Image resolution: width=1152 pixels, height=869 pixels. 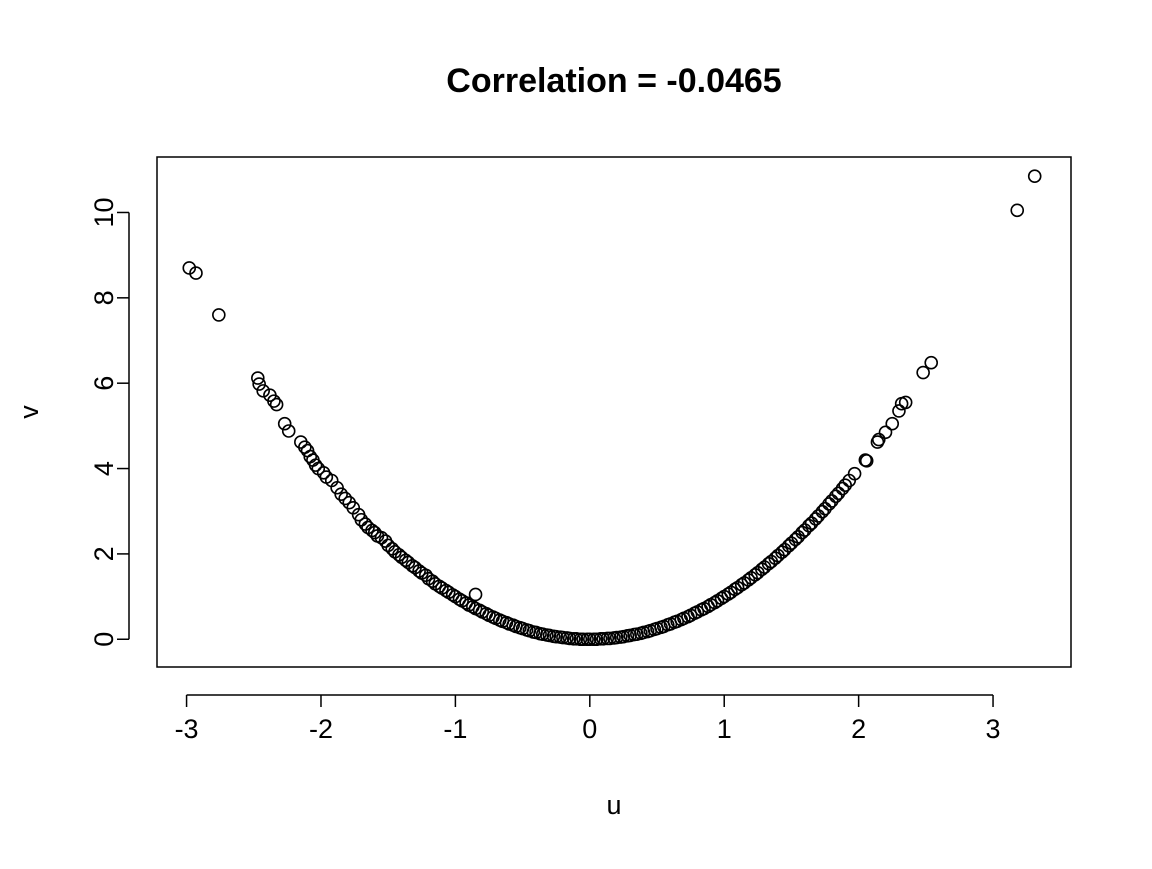 I want to click on chart-title: Correlation = -0.0465, so click(x=613, y=81).